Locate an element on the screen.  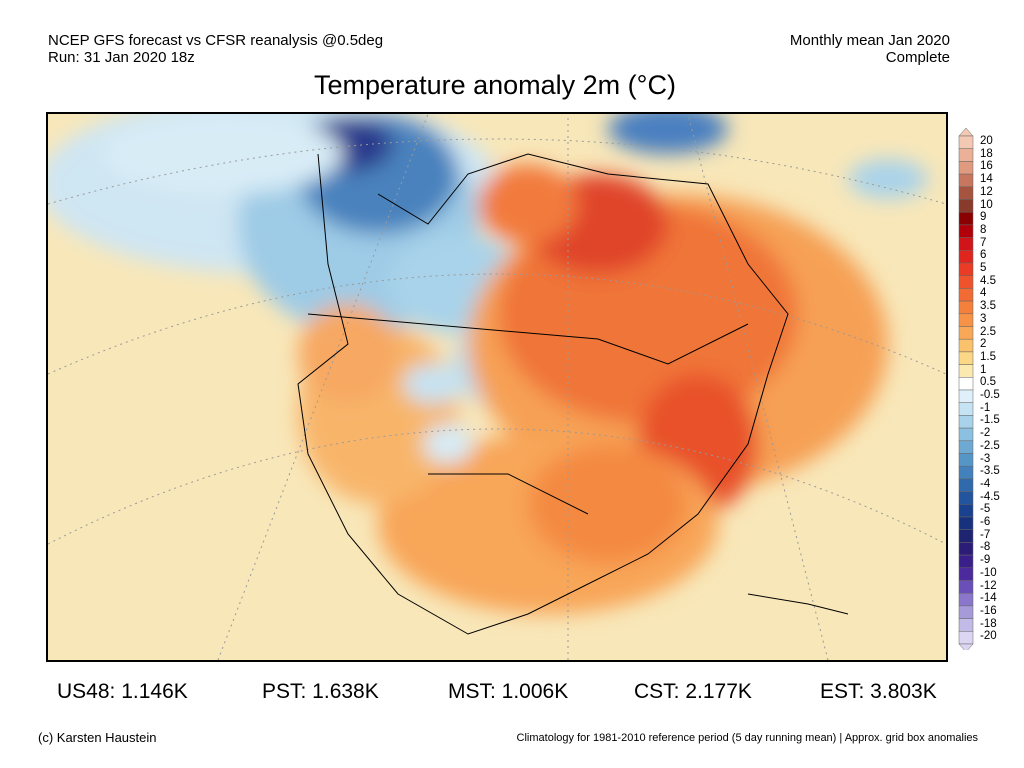
colorbar-label: 4 is located at coordinates (983, 293).